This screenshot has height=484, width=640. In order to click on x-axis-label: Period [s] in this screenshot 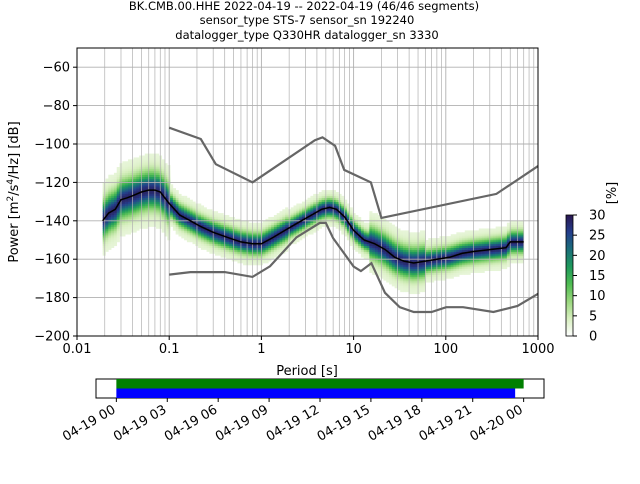, I will do `click(307, 371)`.